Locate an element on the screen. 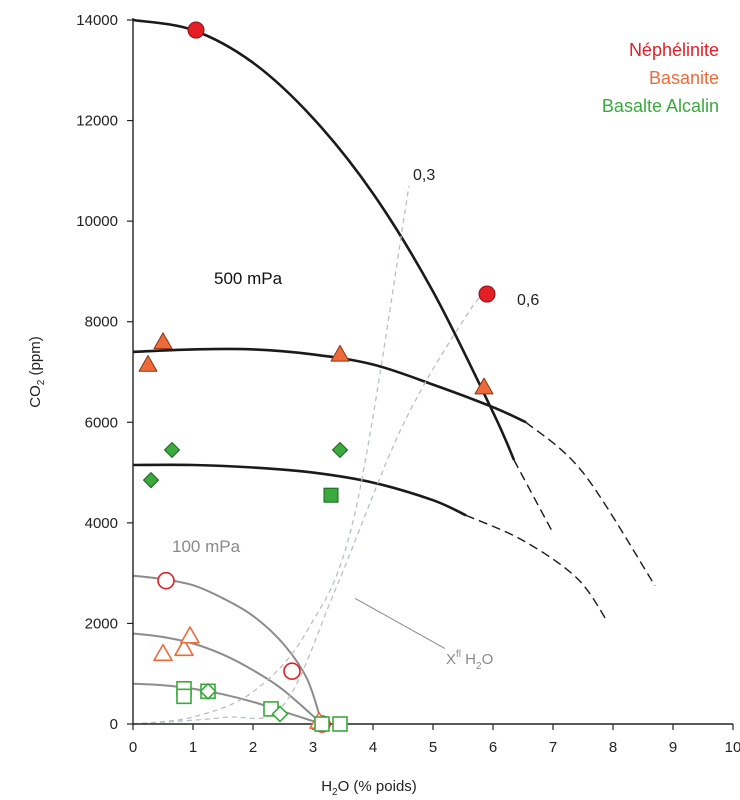 The width and height of the screenshot is (740, 800). legend-basalte-alcalin: Basalte Alcalin is located at coordinates (660, 106).